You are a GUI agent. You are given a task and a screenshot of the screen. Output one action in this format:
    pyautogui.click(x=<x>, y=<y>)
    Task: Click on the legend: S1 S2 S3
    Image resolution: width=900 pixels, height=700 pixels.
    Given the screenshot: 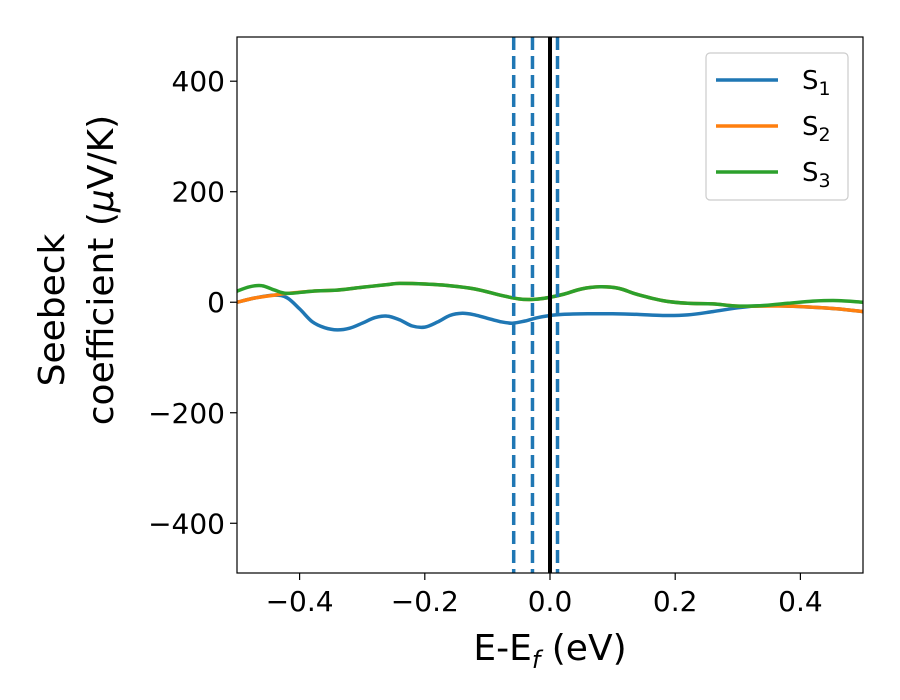 What is the action you would take?
    pyautogui.click(x=777, y=126)
    